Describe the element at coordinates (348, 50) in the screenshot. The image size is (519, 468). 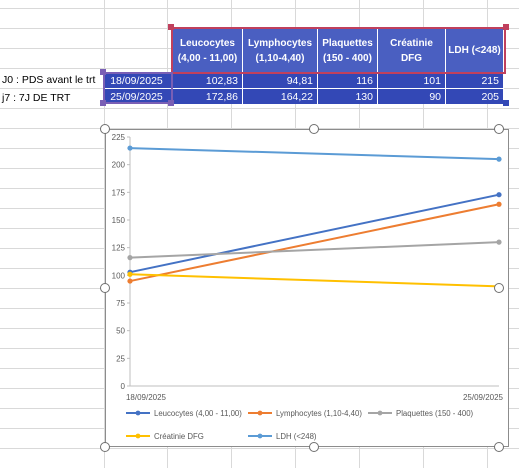
I see `table-header-2: Plaquettes (150 - 400)` at that location.